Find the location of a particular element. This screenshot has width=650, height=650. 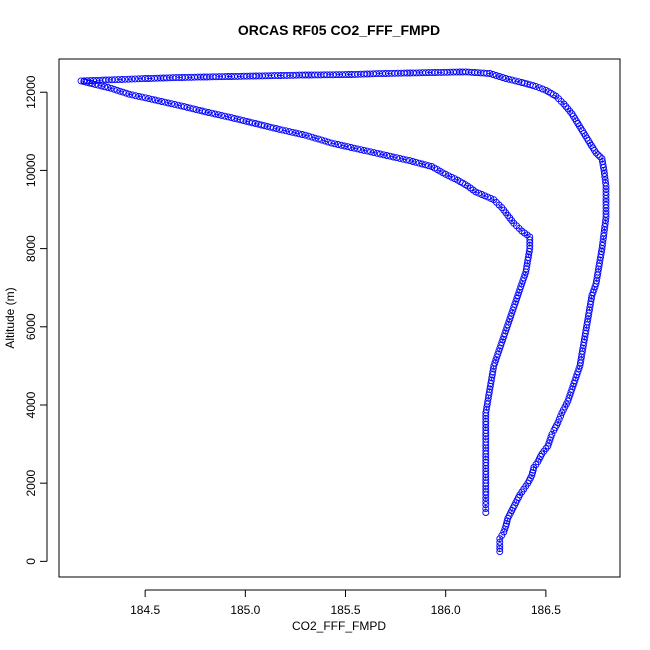

x-tick-label: 186.0 is located at coordinates (446, 610).